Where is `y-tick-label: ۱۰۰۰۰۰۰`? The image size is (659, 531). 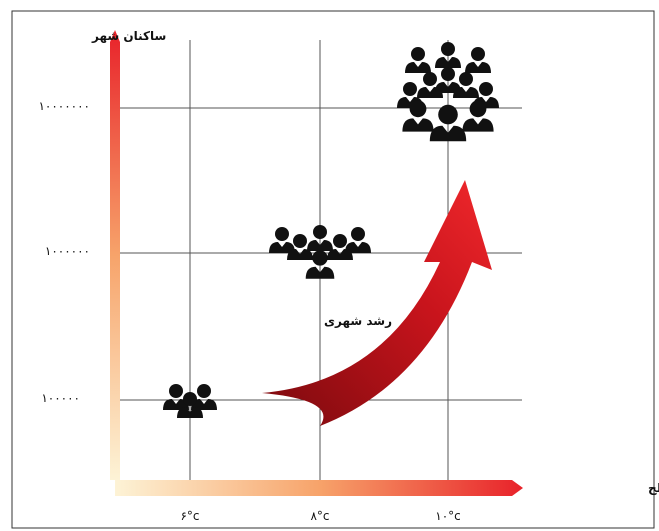 y-tick-label: ۱۰۰۰۰۰۰ is located at coordinates (67, 251).